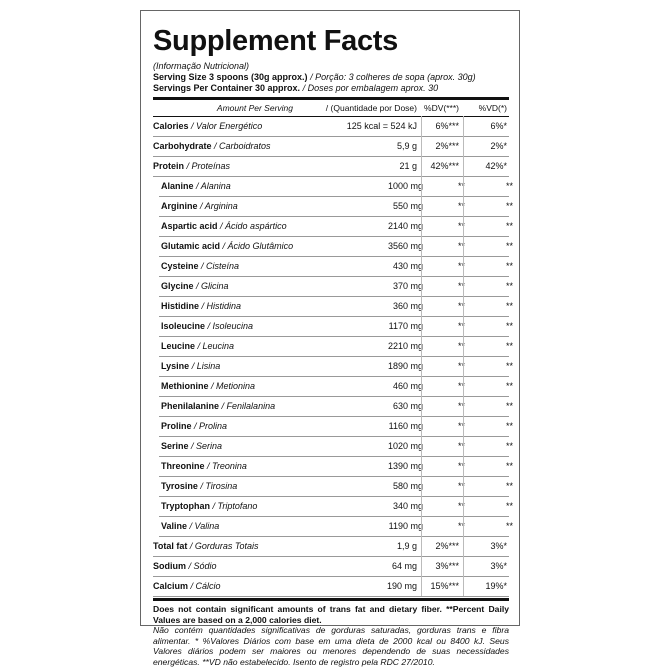  What do you see at coordinates (224, 546) in the screenshot?
I see `nutrient-name-pt: / Gorduras Totais` at bounding box center [224, 546].